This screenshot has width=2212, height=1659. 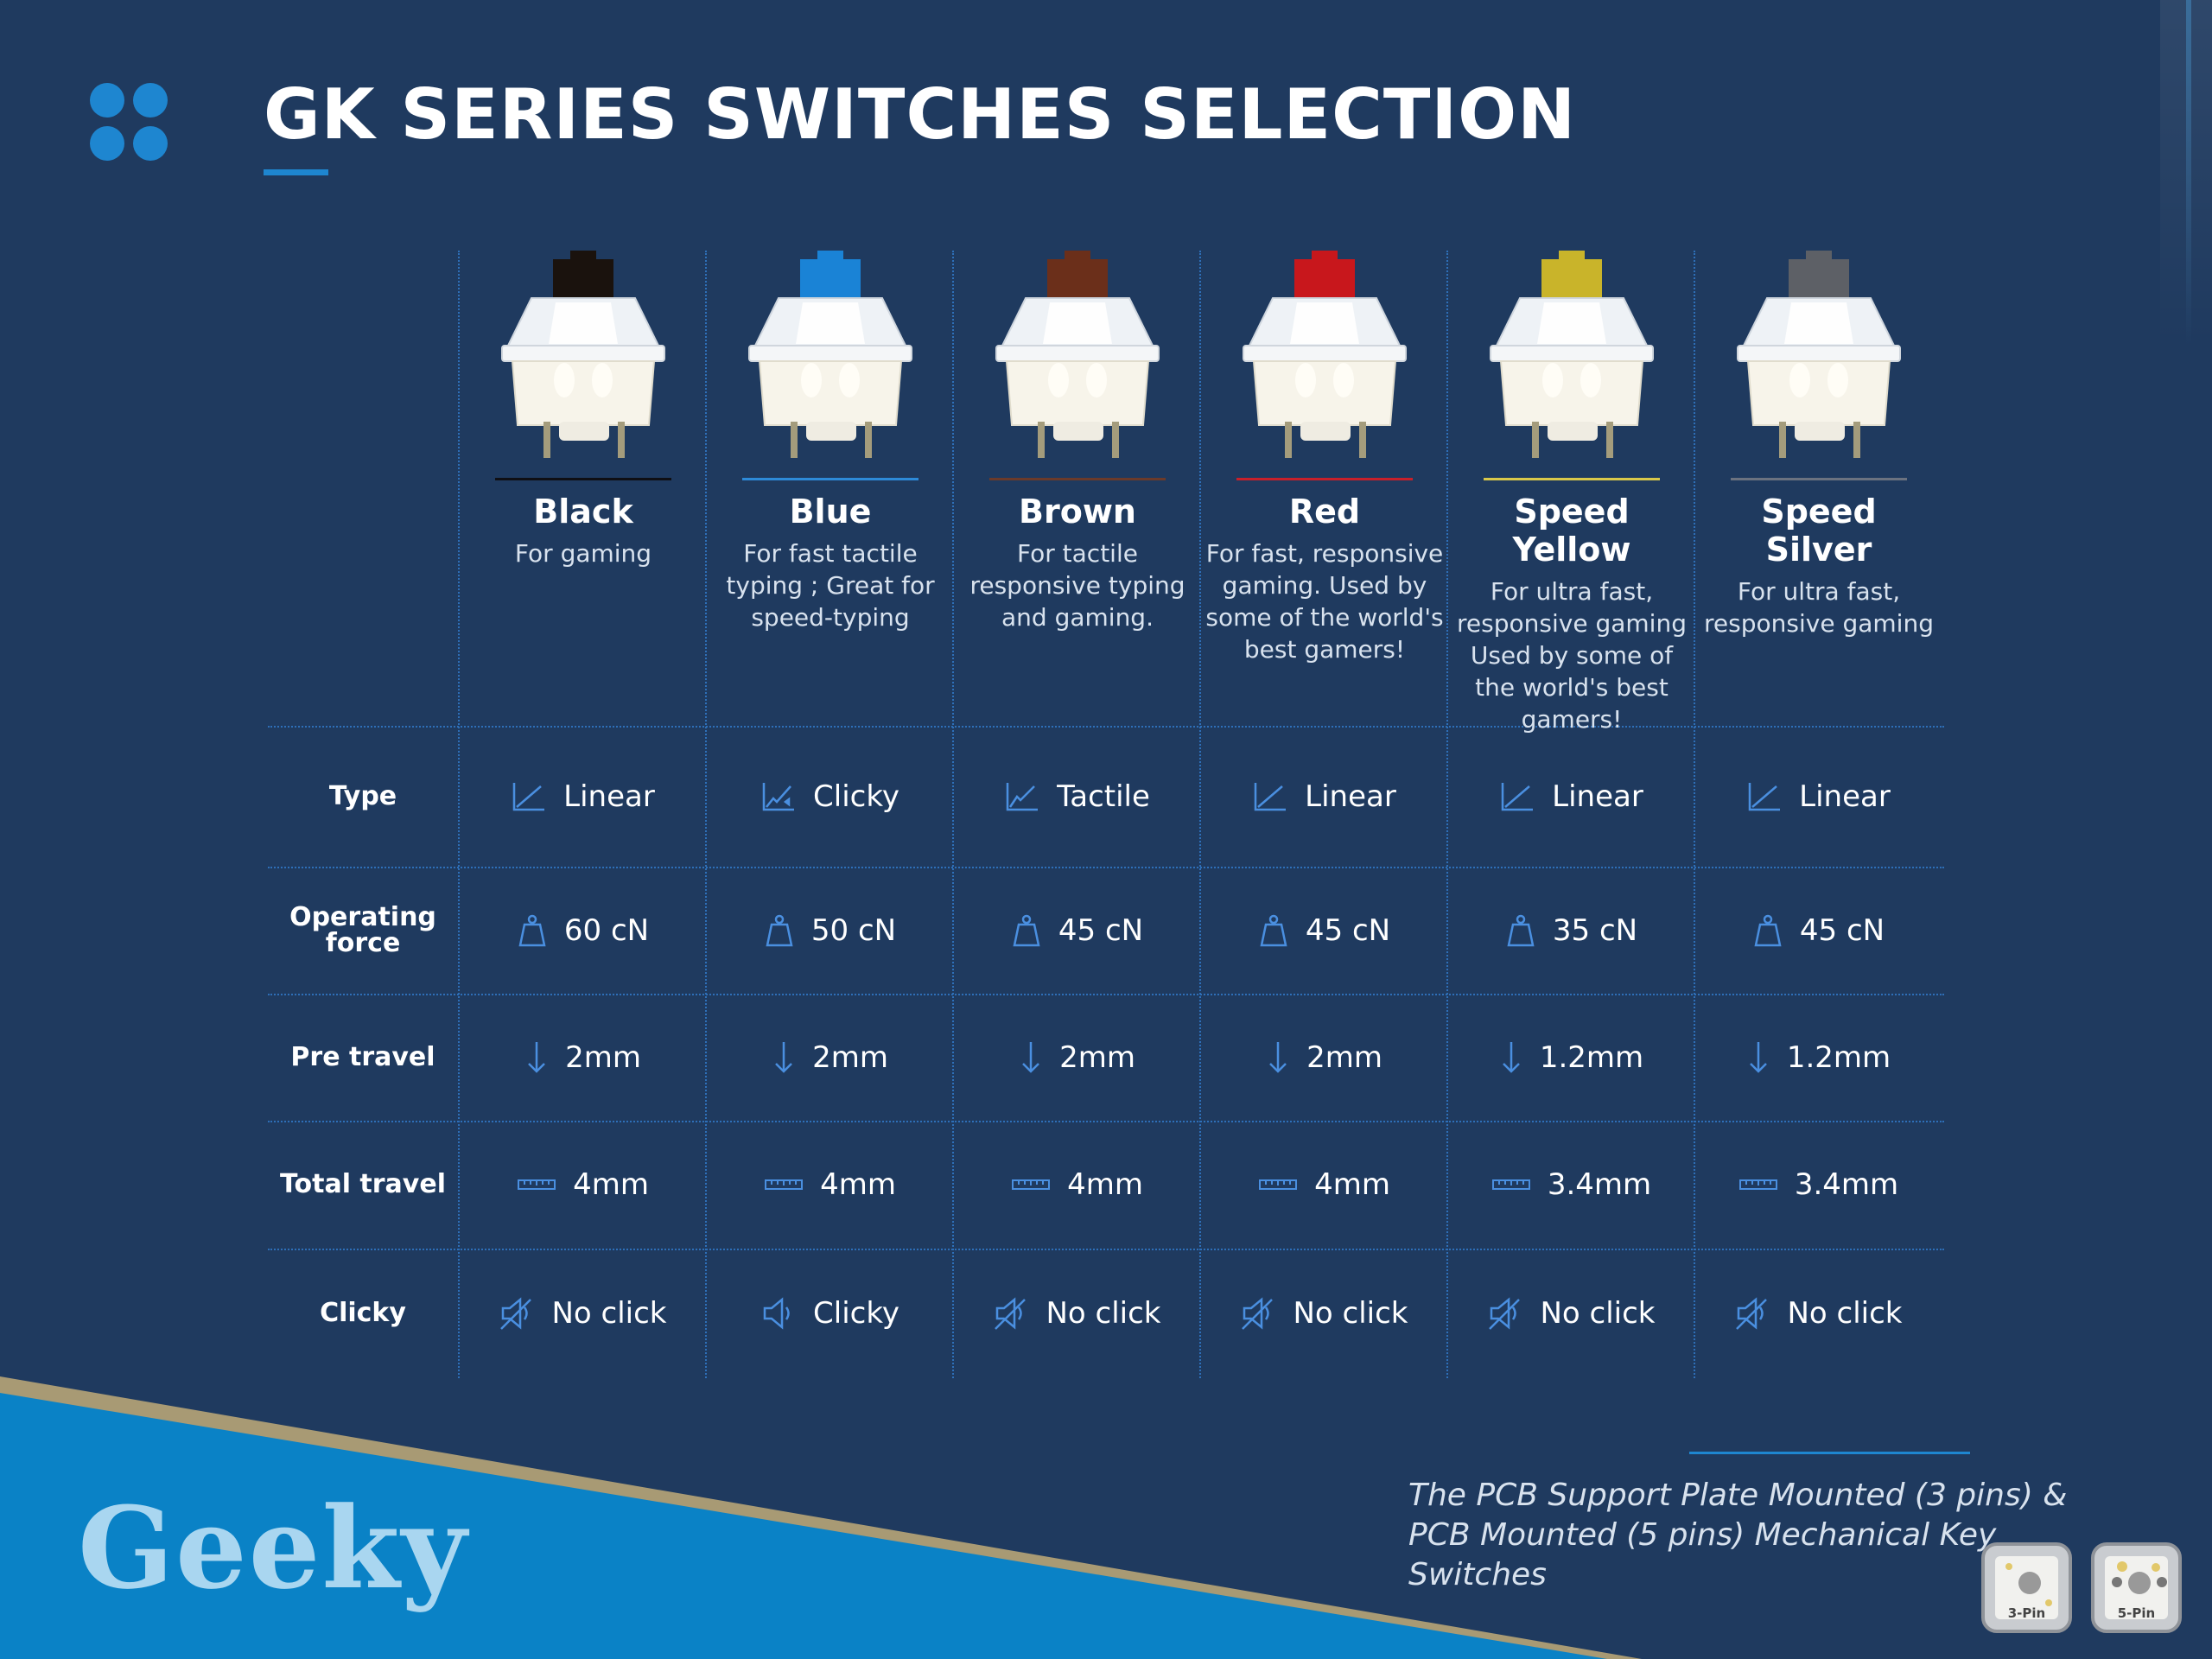 What do you see at coordinates (583, 796) in the screenshot?
I see `cell-type-black: Linear` at bounding box center [583, 796].